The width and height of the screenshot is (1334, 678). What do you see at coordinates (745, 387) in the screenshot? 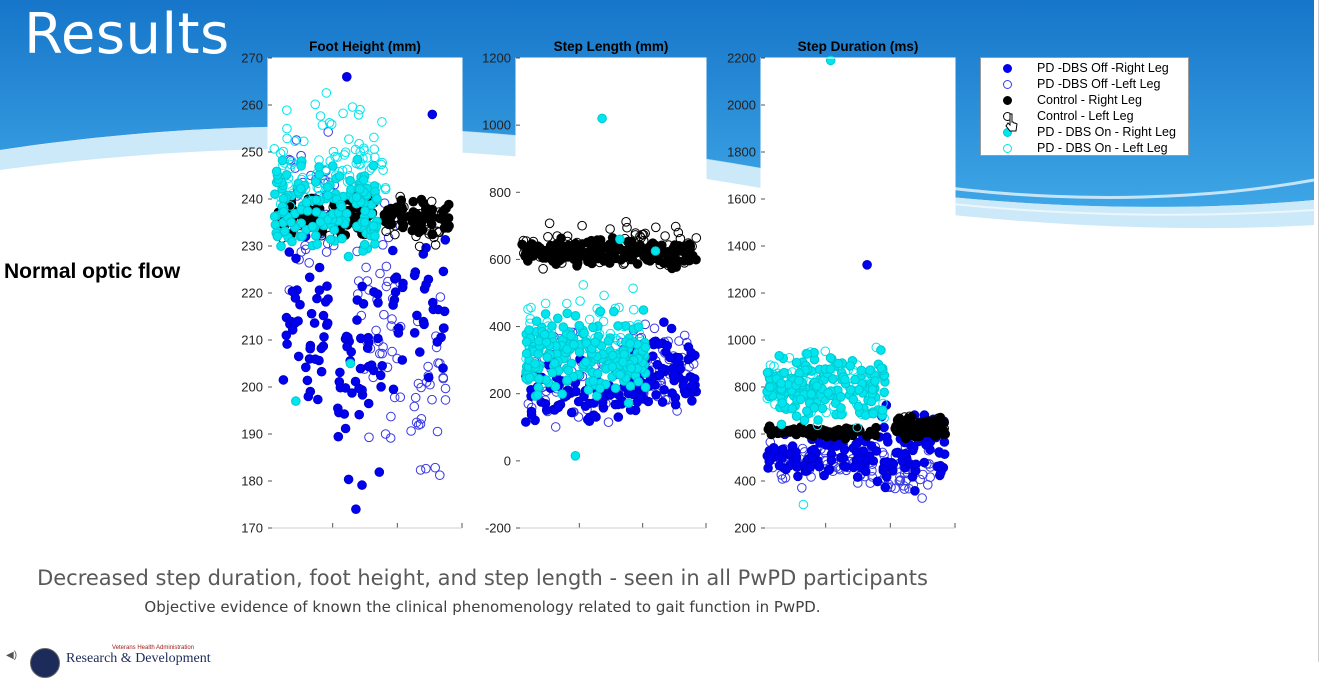
I see `y-tick-label: 800` at bounding box center [745, 387].